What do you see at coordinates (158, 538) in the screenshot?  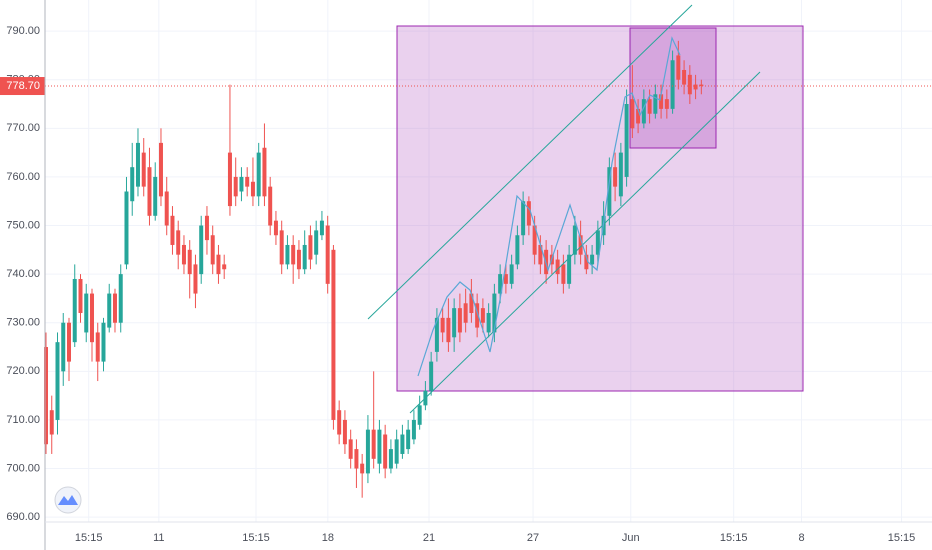 I see `x-tick-label: 11` at bounding box center [158, 538].